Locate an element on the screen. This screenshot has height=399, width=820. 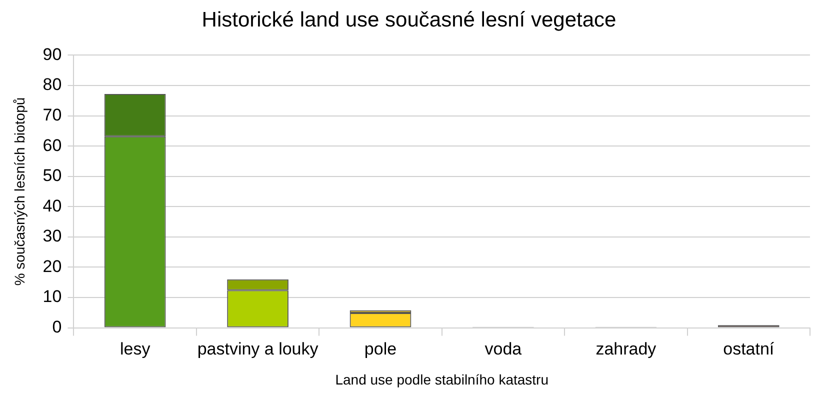
y-tick-label: 90 is located at coordinates (52, 54).